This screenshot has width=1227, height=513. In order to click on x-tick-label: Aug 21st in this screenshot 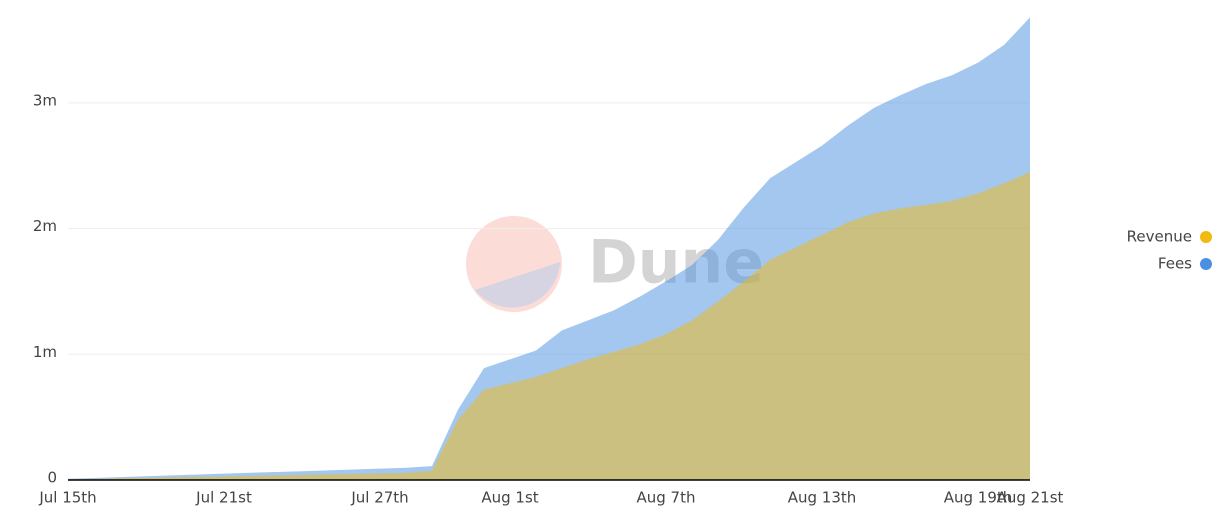, I will do `click(1030, 498)`.